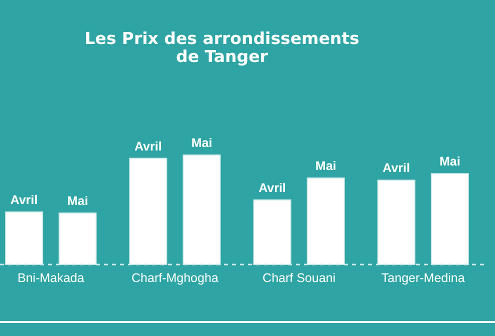 The width and height of the screenshot is (495, 336). I want to click on chart-title: Les Prix des arrondissements de Tanger, so click(222, 47).